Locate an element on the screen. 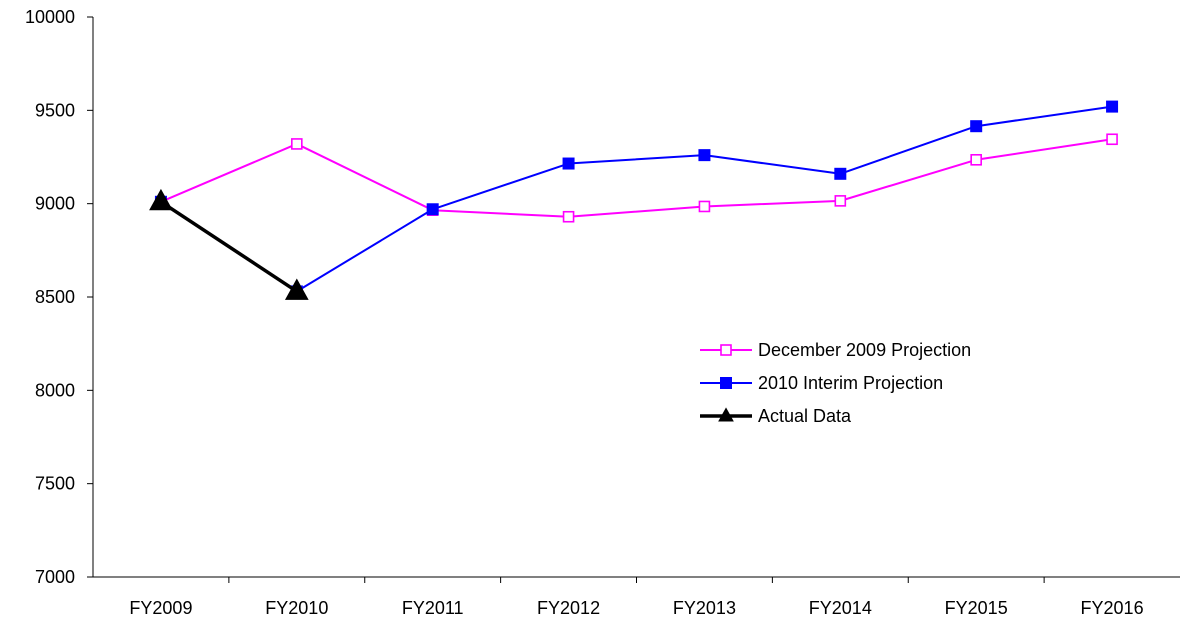 This screenshot has height=633, width=1180. x-tick-label: FY2016 is located at coordinates (1112, 608).